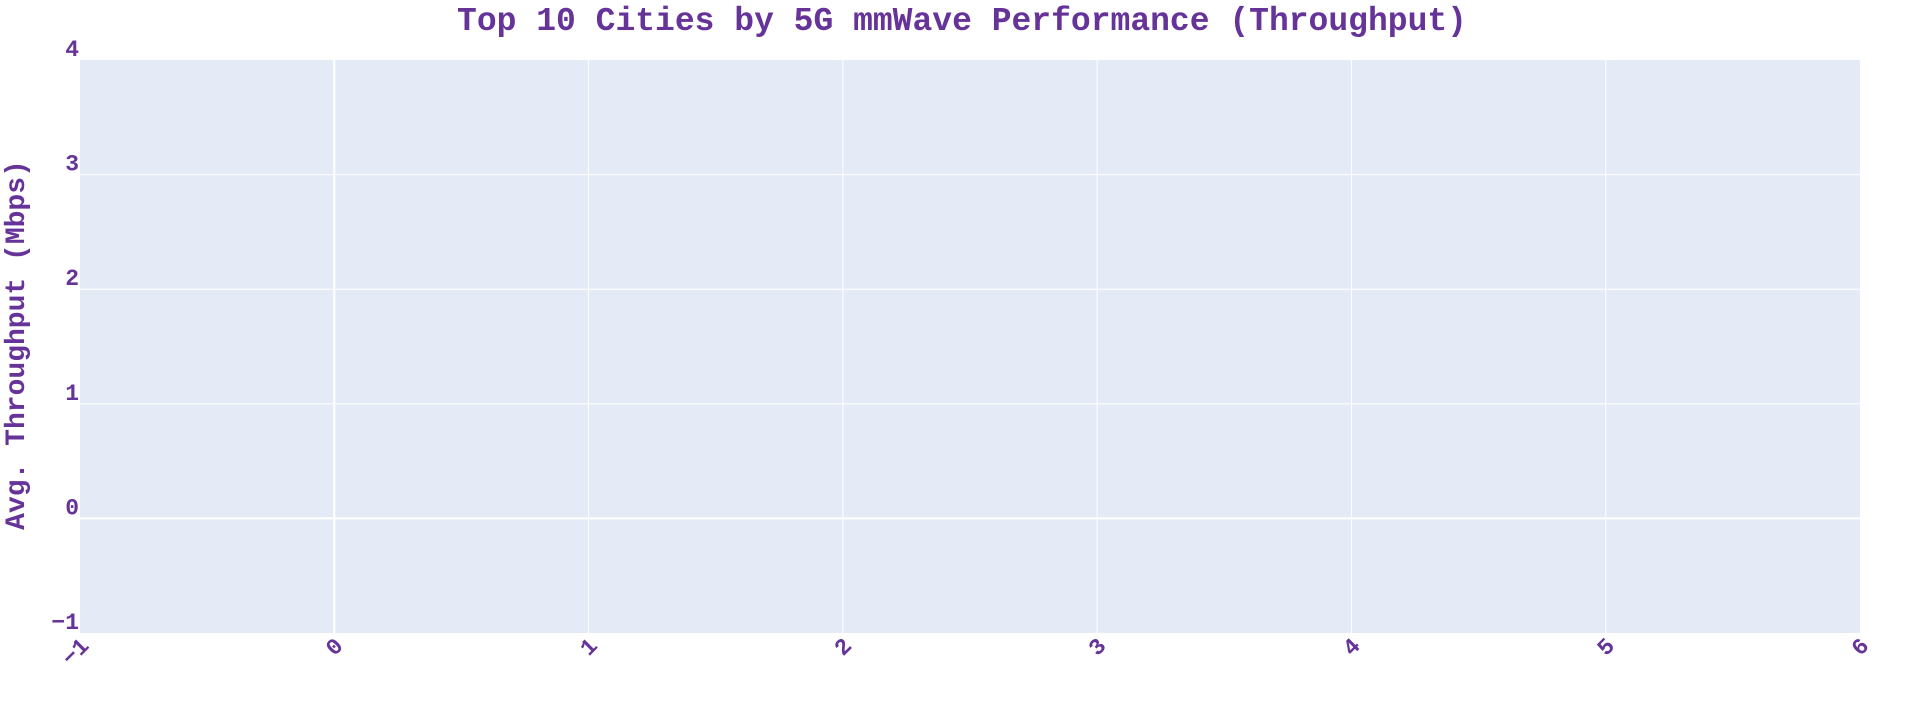 Image resolution: width=1920 pixels, height=720 pixels. I want to click on x-tick-label: 5, so click(1607, 648).